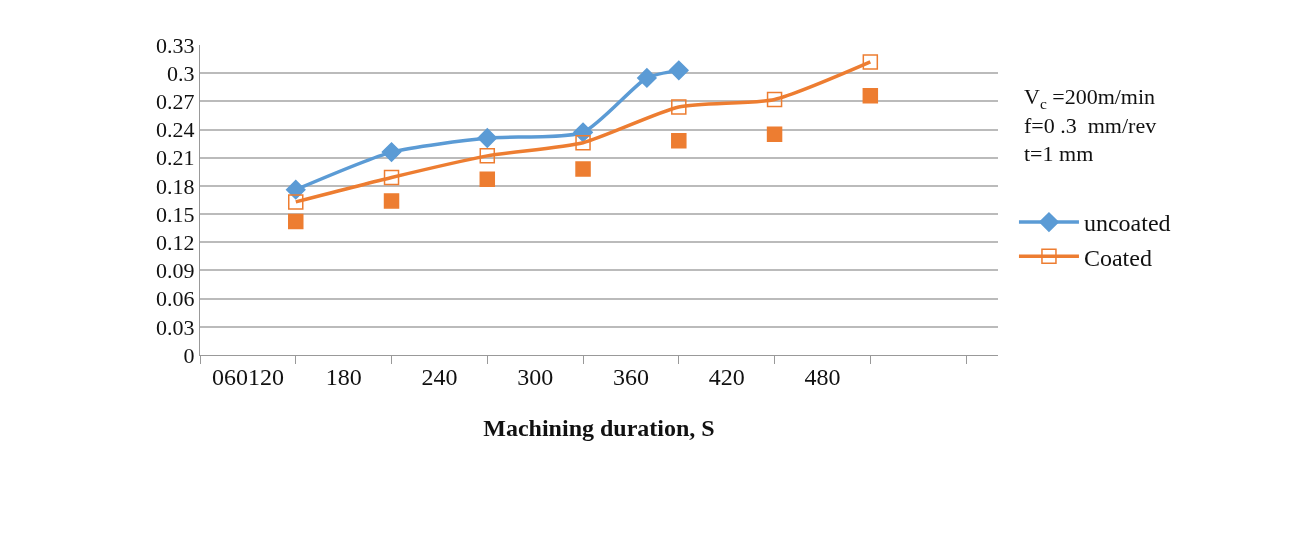  What do you see at coordinates (726, 376) in the screenshot?
I see `x-tick-label: 420` at bounding box center [726, 376].